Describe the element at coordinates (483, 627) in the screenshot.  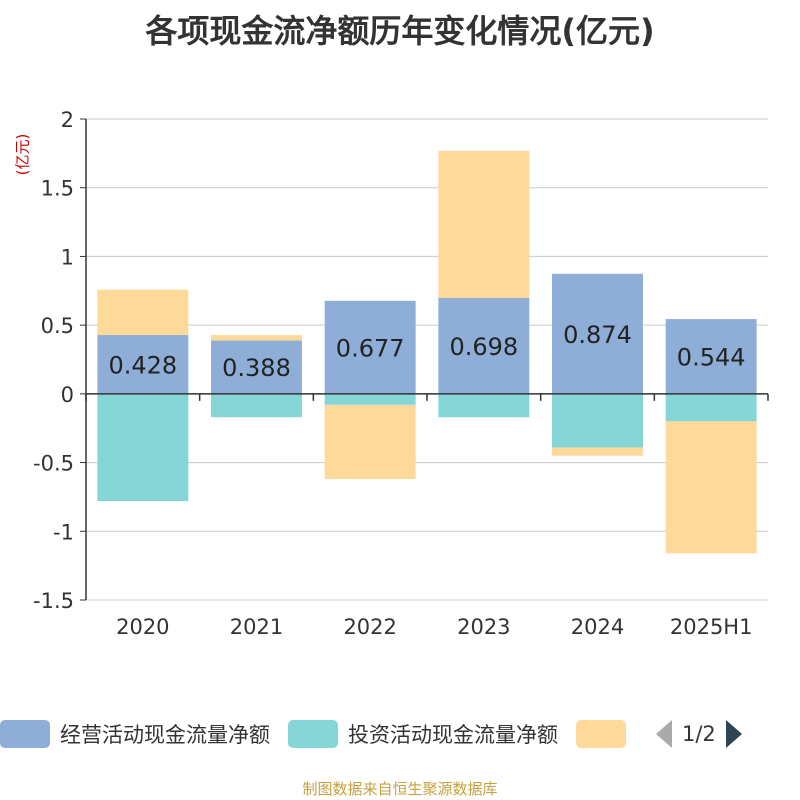
I see `x-tick-label: 2023` at that location.